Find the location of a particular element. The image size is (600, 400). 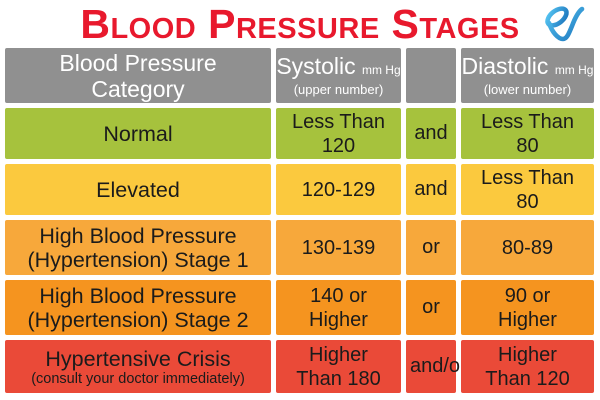

col-header-systolic: Systolic mm Hg (upper number) is located at coordinates (338, 75).